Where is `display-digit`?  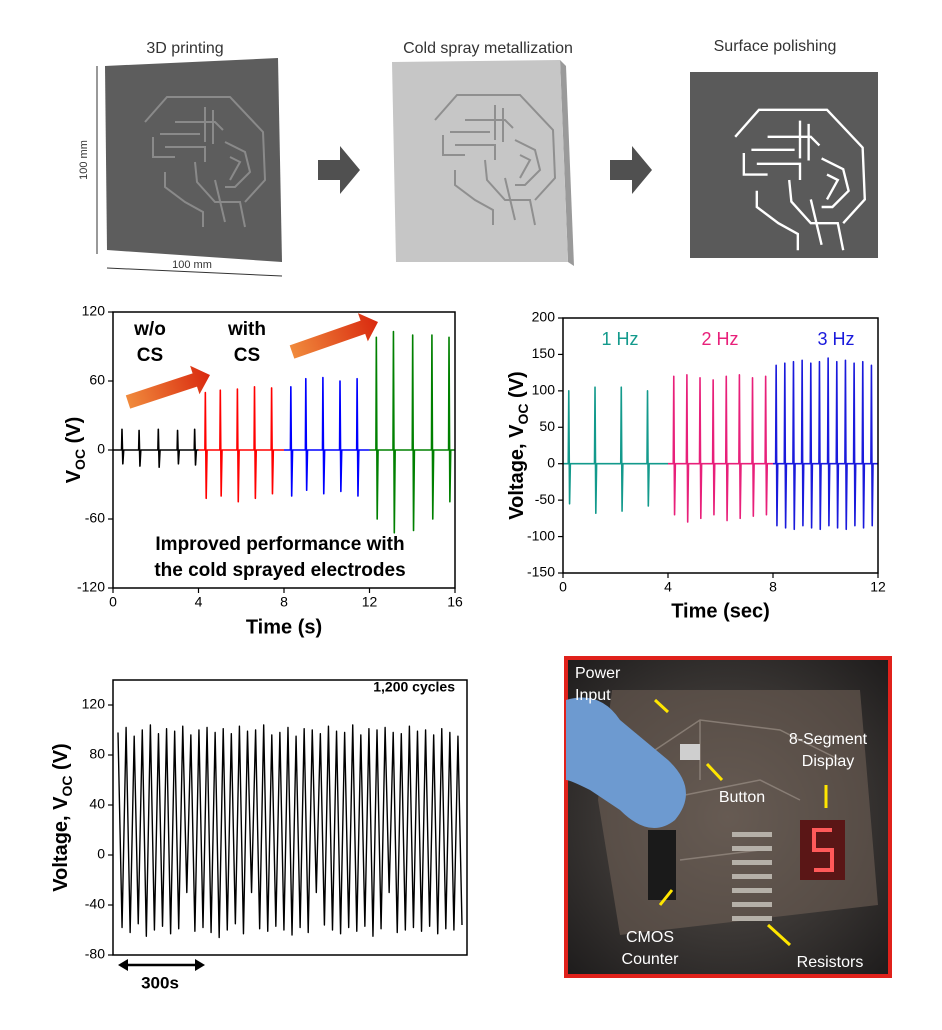 display-digit is located at coordinates (823, 850).